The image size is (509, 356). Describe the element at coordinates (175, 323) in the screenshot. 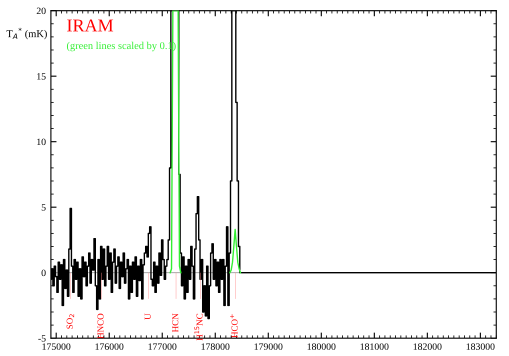

I see `annotation: HCN` at that location.